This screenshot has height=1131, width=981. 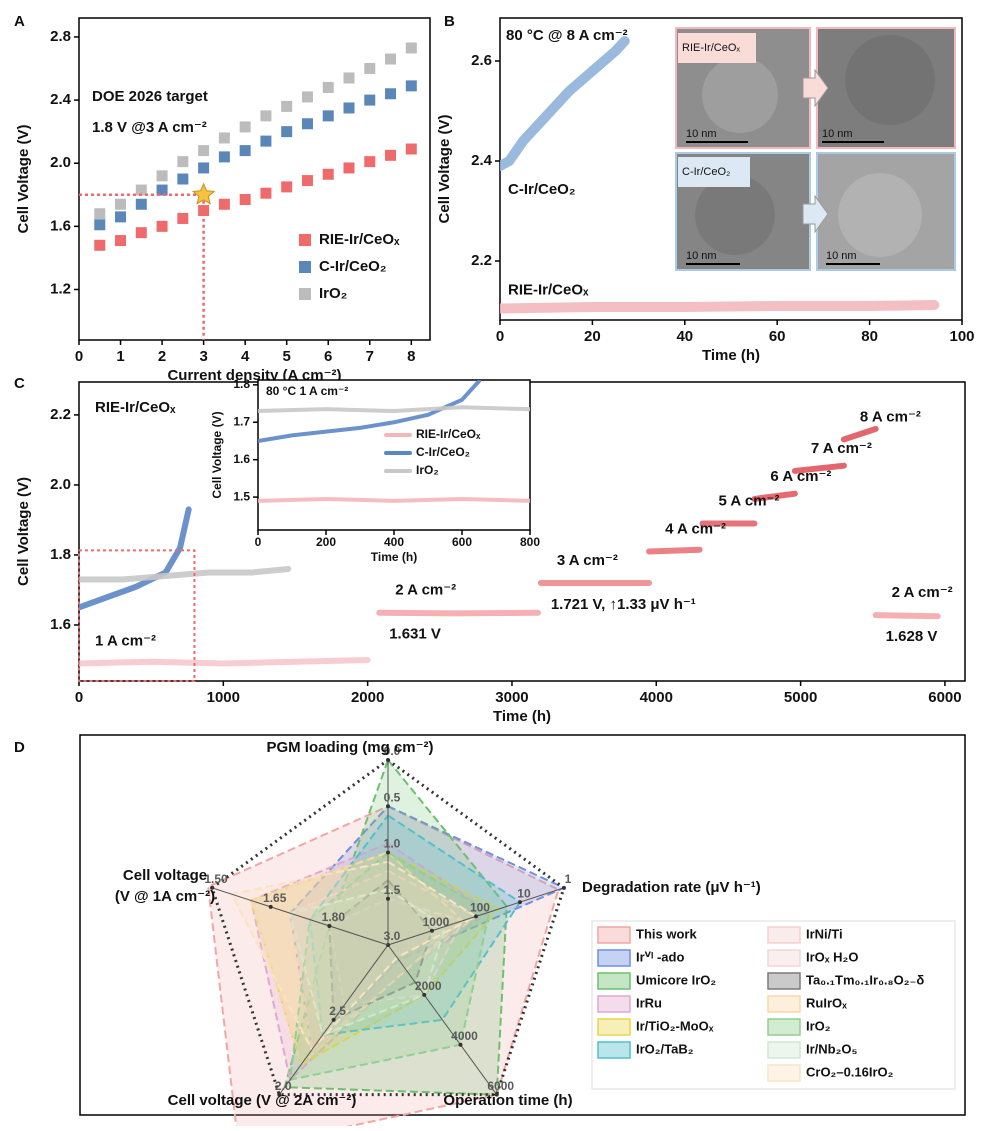 What do you see at coordinates (216, 879) in the screenshot?
I see `radar-tick-label: 1.50` at bounding box center [216, 879].